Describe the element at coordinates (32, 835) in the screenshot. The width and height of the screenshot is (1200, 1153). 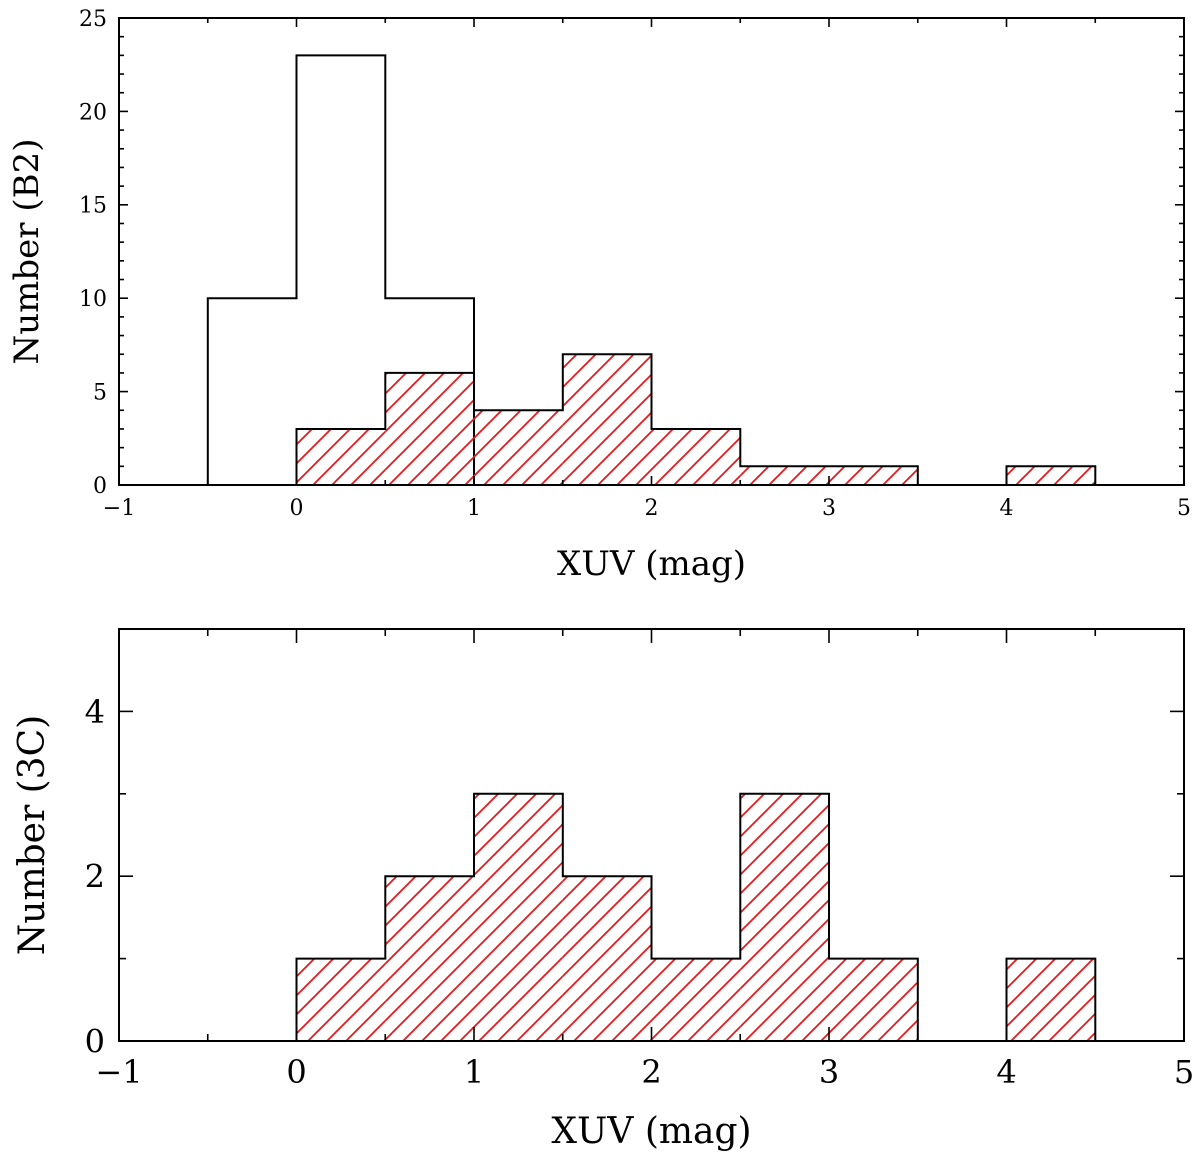
I see `y-axis-title: Number (3C)` at that location.